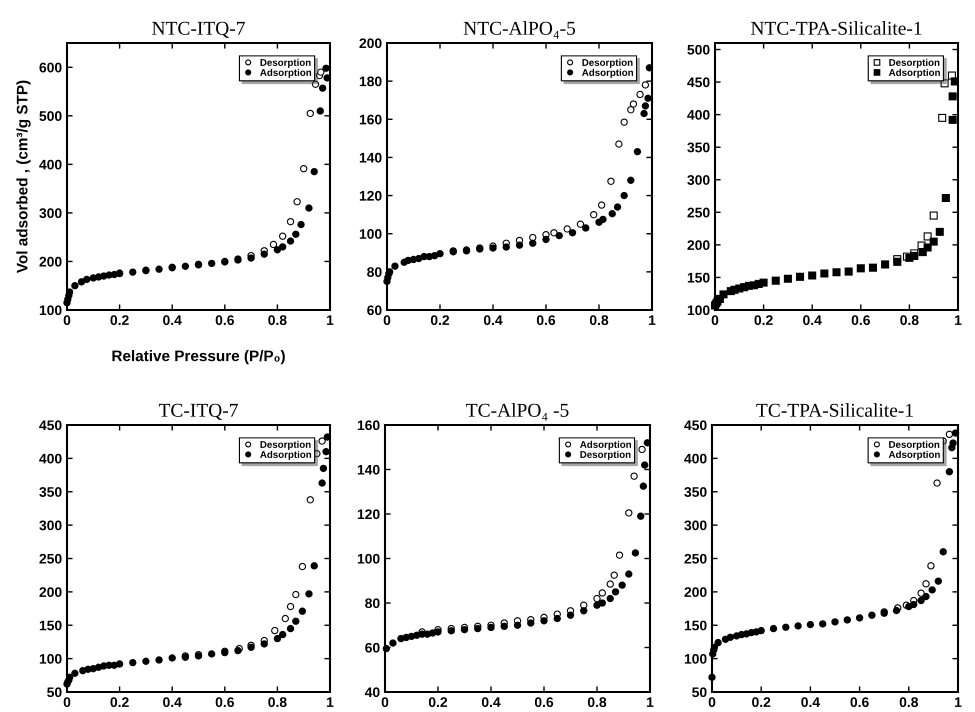 The width and height of the screenshot is (975, 712). I want to click on y-tick-label: 600, so click(50, 67).